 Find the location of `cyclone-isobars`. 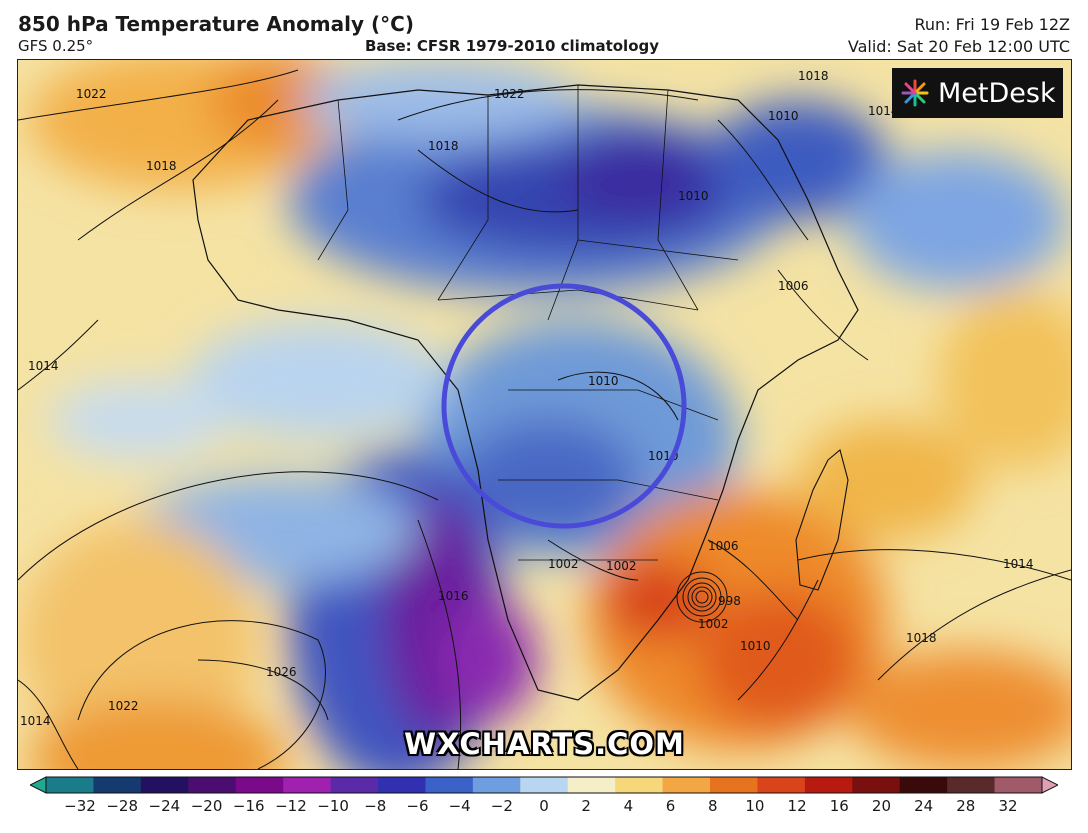

cyclone-isobars is located at coordinates (702, 597).